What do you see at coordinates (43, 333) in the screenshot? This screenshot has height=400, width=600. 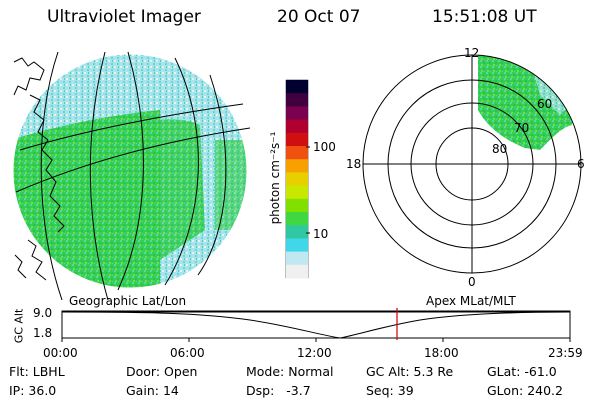 I see `alt-ytick-bottom: 1.8` at bounding box center [43, 333].